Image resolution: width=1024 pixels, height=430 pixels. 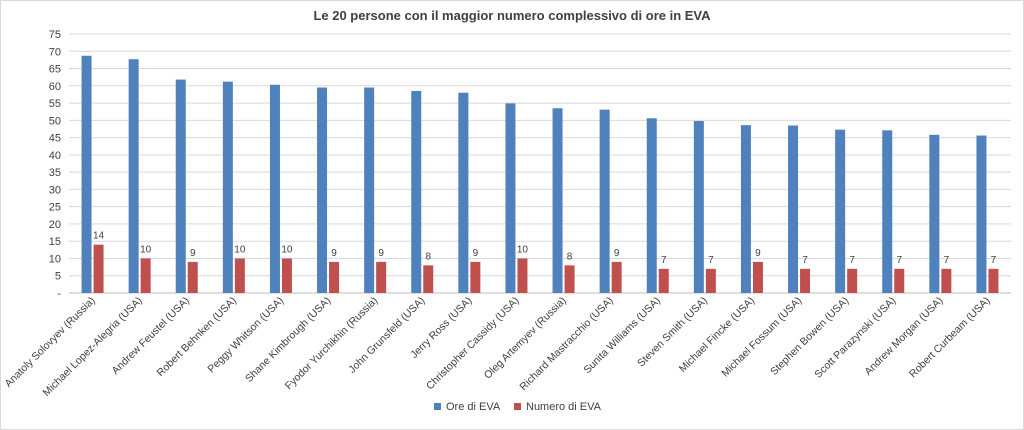 What do you see at coordinates (55, 52) in the screenshot?
I see `y-tick-label: 70` at bounding box center [55, 52].